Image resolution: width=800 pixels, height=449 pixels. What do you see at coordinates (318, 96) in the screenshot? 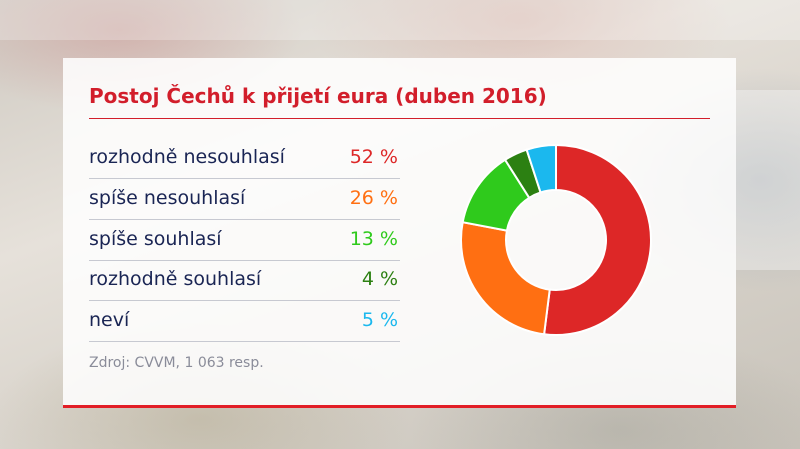
I see `chart-title: Postoj Čechů k přijetí eura (duben 2016)` at bounding box center [318, 96].